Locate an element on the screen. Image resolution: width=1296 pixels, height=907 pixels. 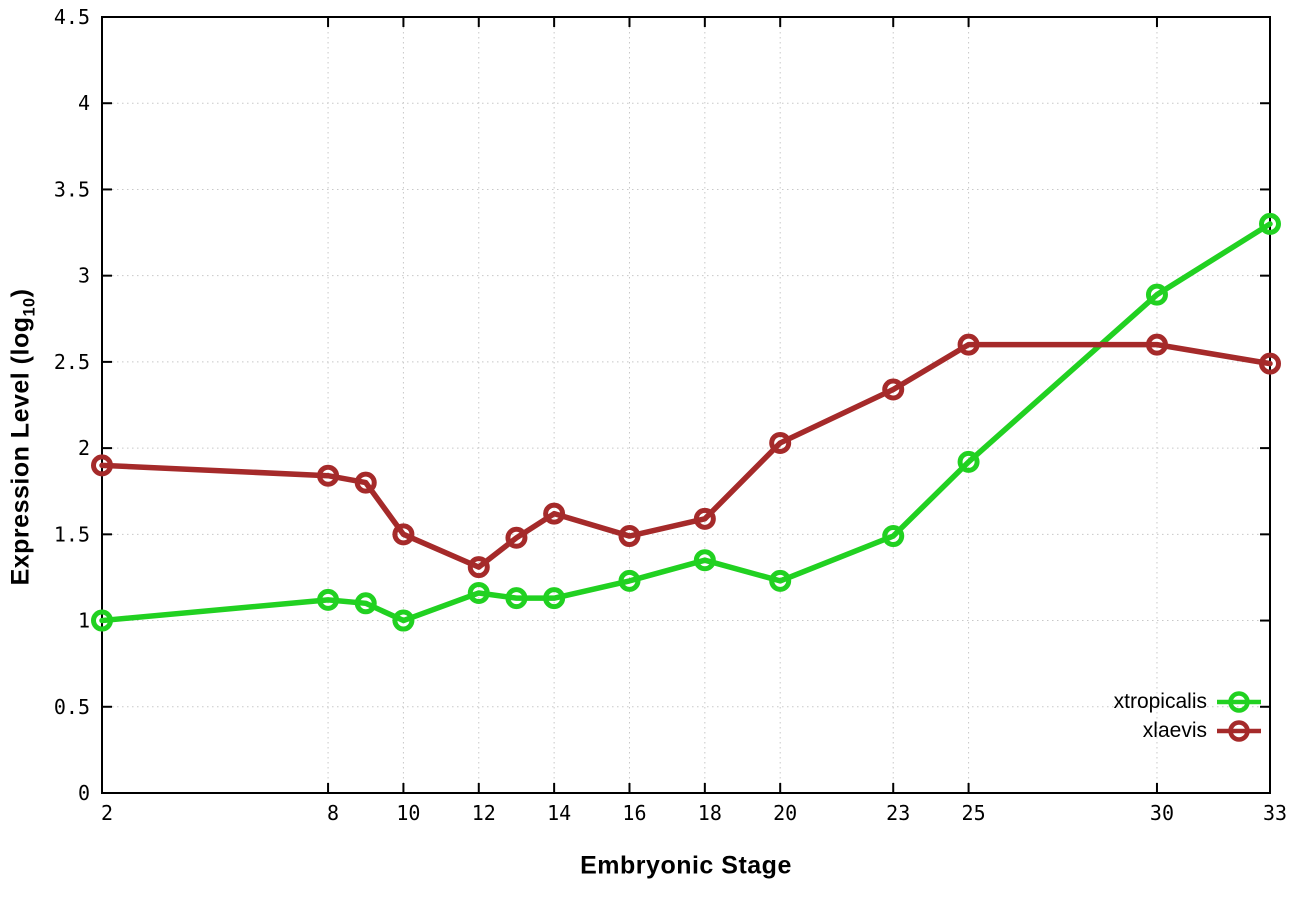
x-tick-label: 16 is located at coordinates (634, 813).